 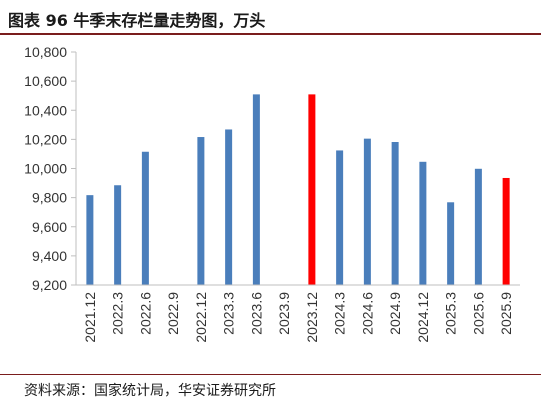 I want to click on x-tick-label: 2023.3, so click(x=229, y=313).